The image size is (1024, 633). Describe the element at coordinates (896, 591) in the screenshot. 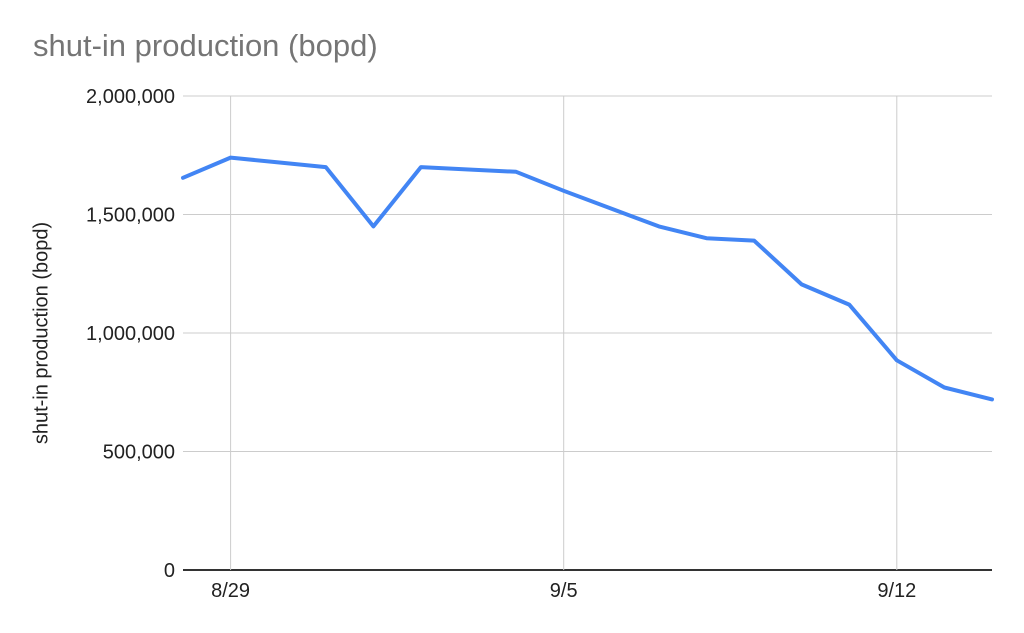

I see `x-tick-label: 9/12` at that location.